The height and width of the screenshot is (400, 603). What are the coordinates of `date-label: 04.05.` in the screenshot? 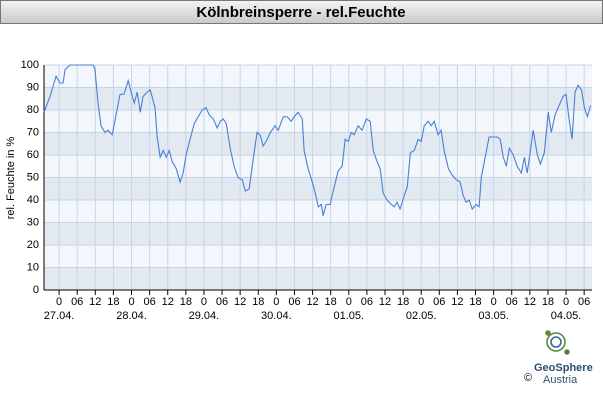 It's located at (566, 316).